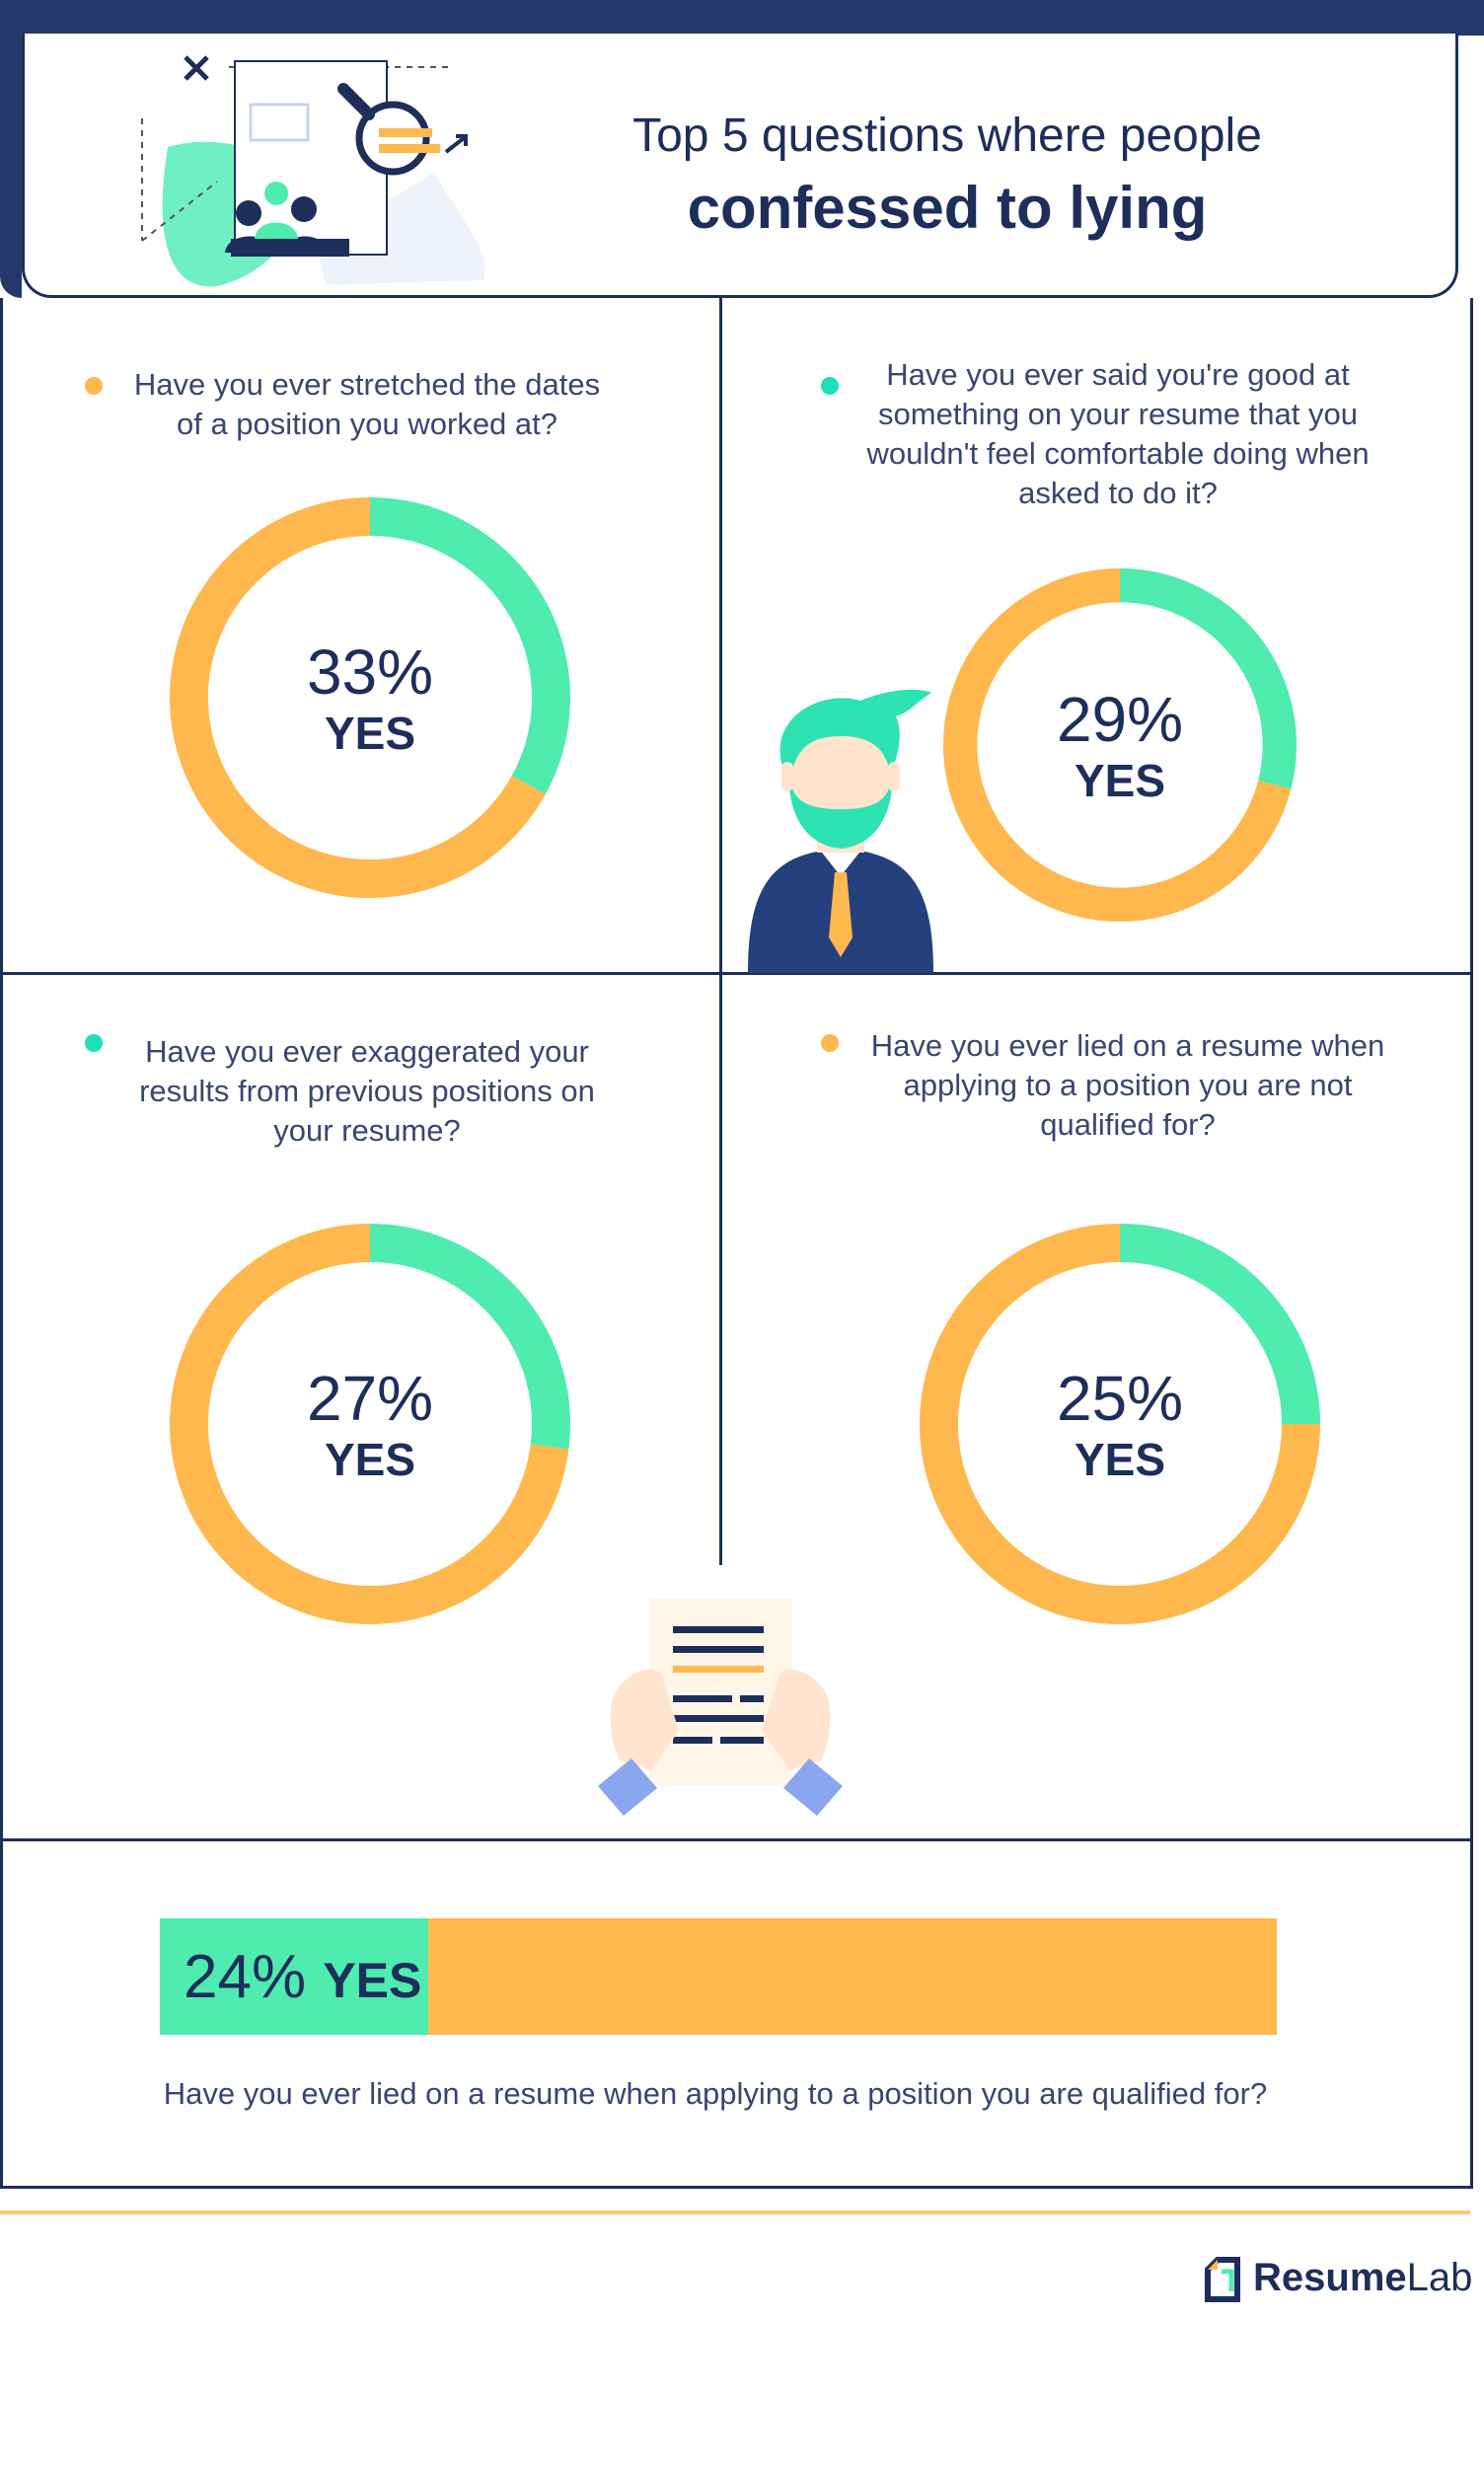  What do you see at coordinates (830, 1043) in the screenshot?
I see `question-4-bullet` at bounding box center [830, 1043].